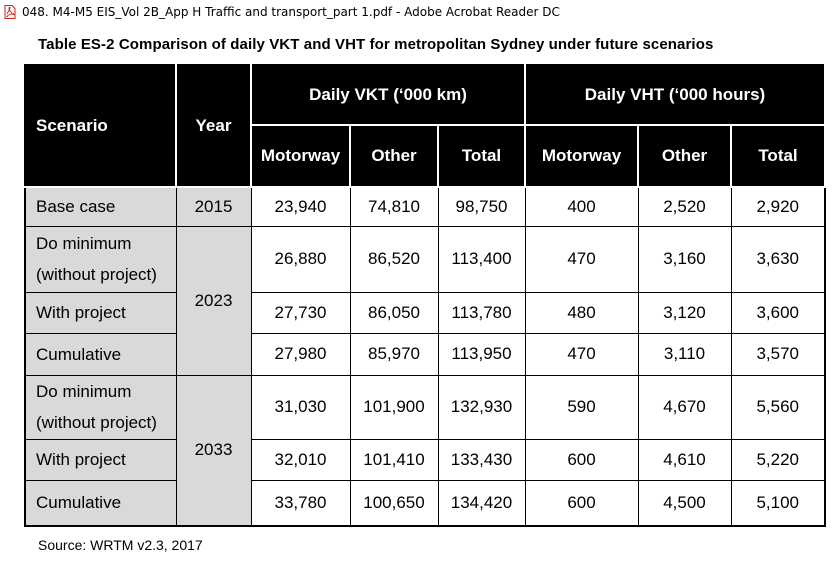  I want to click on vkt-motorway-cell: 23,940, so click(300, 206).